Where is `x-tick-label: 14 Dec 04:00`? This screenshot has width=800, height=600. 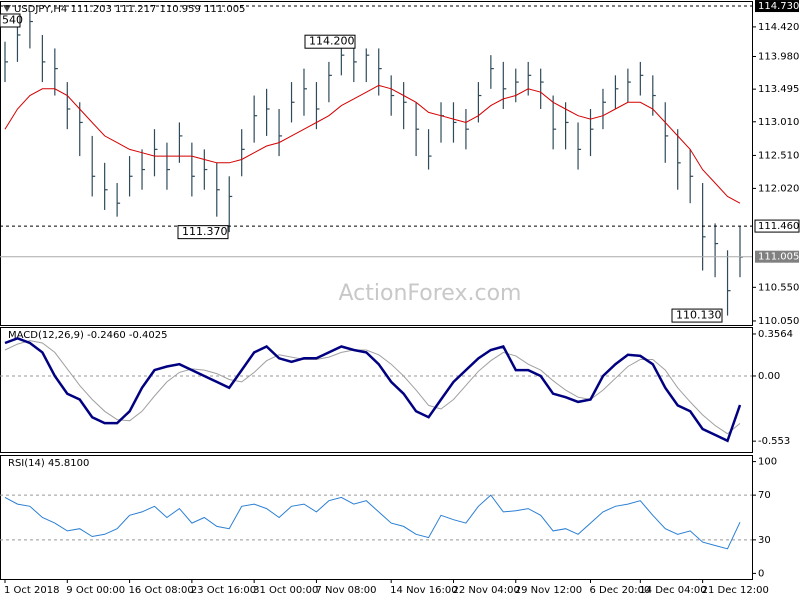
x-tick-label: 14 Dec 04:00 is located at coordinates (672, 590).